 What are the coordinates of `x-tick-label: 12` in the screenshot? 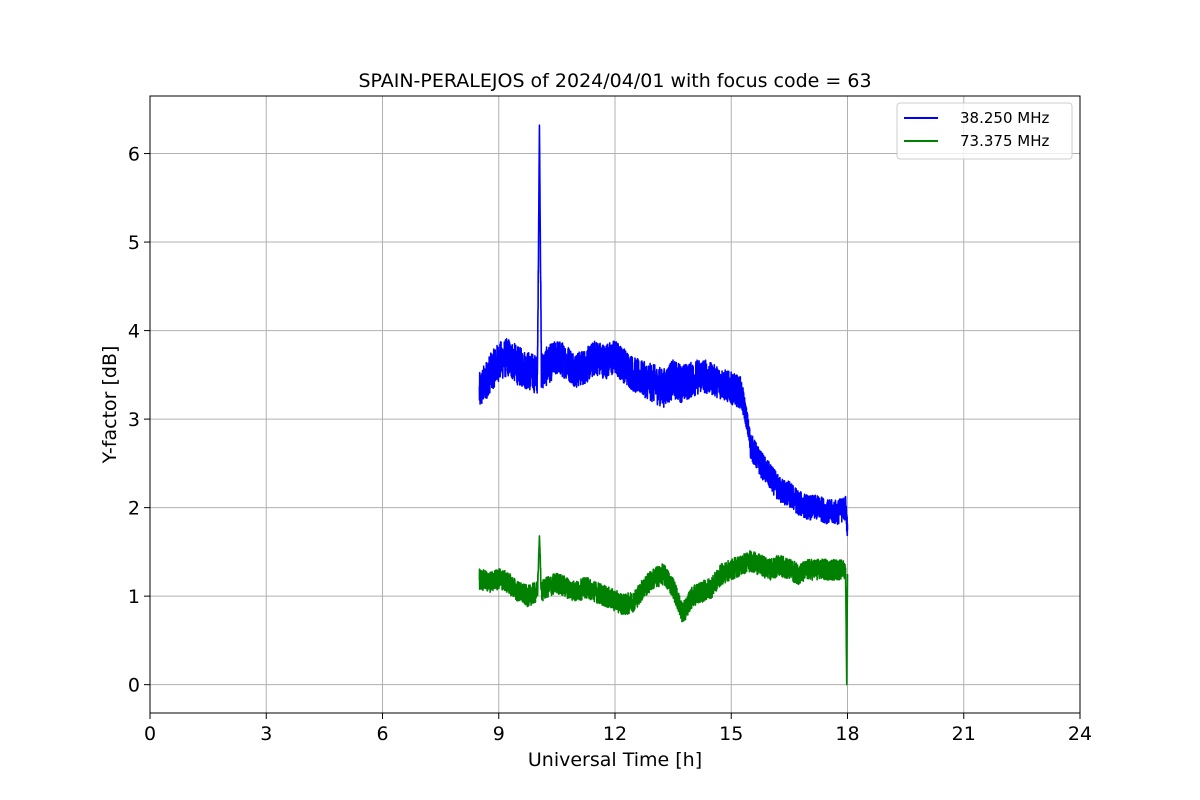 It's located at (615, 734).